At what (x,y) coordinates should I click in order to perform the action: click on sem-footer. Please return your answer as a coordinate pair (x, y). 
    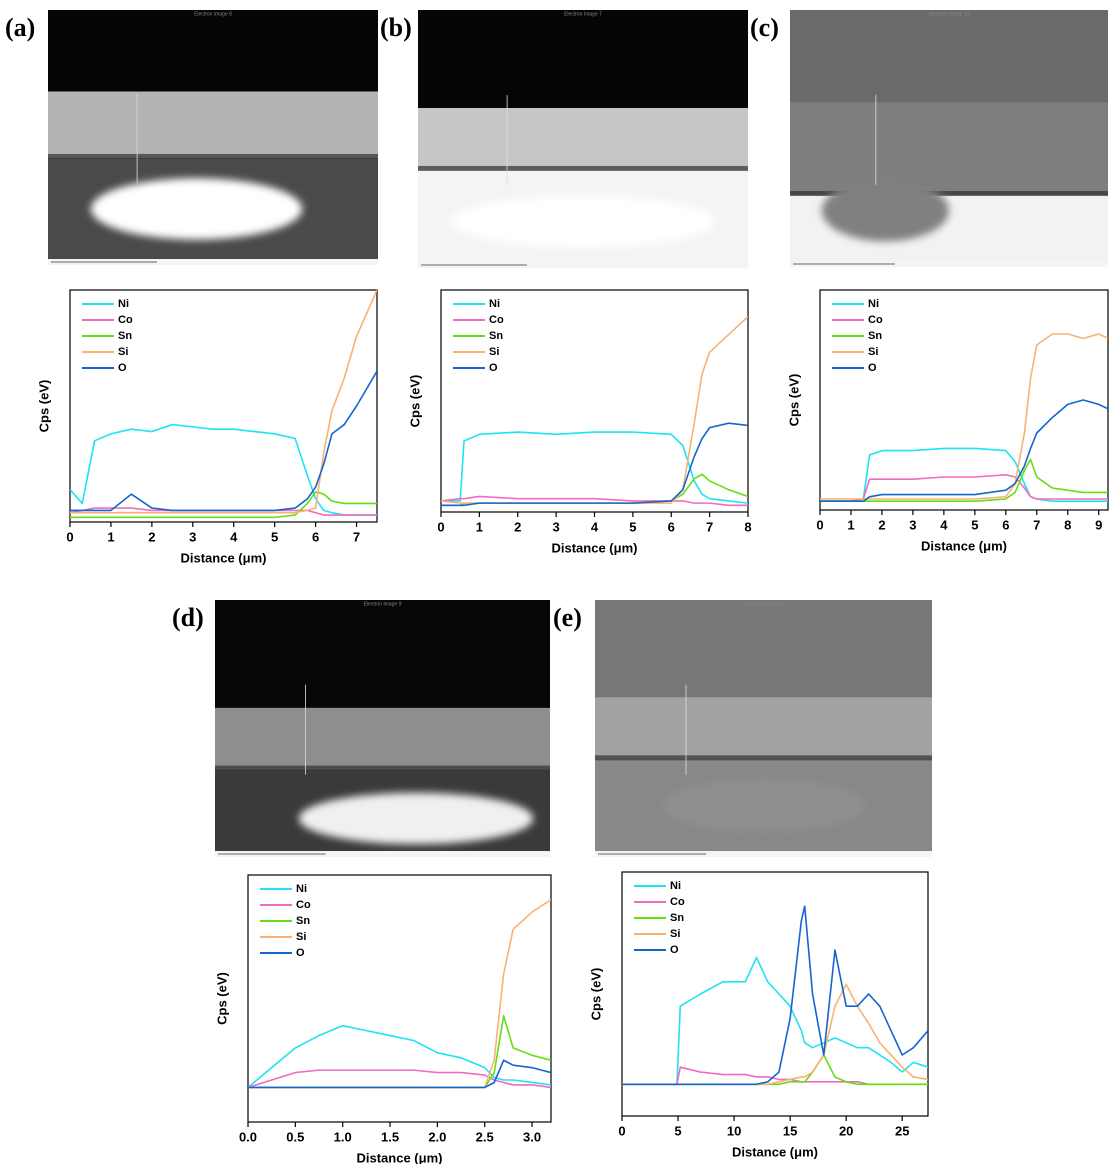
    Looking at the image, I should click on (763, 854).